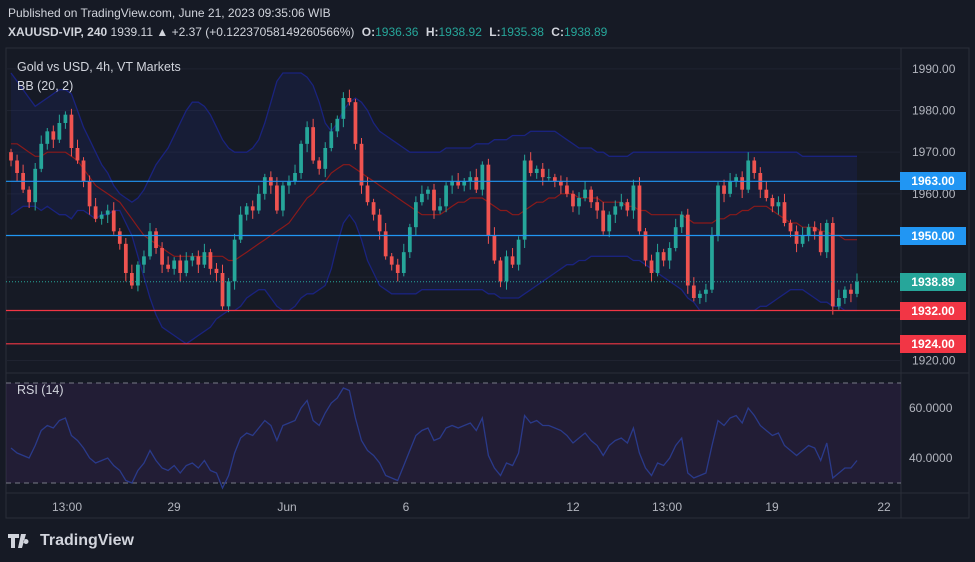 The height and width of the screenshot is (562, 975). What do you see at coordinates (884, 507) in the screenshot?
I see `time-tick-label: 22` at bounding box center [884, 507].